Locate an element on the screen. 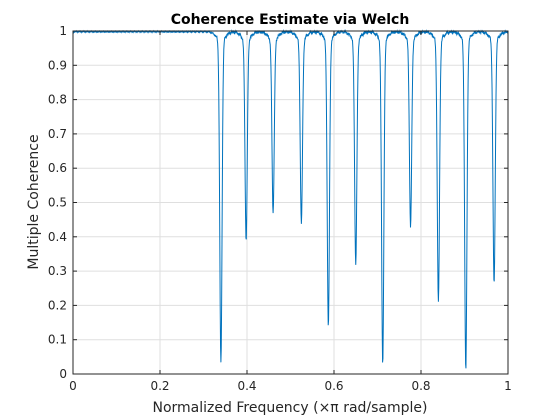 Image resolution: width=560 pixels, height=420 pixels. y-tick-label: 0.3 is located at coordinates (57, 271).